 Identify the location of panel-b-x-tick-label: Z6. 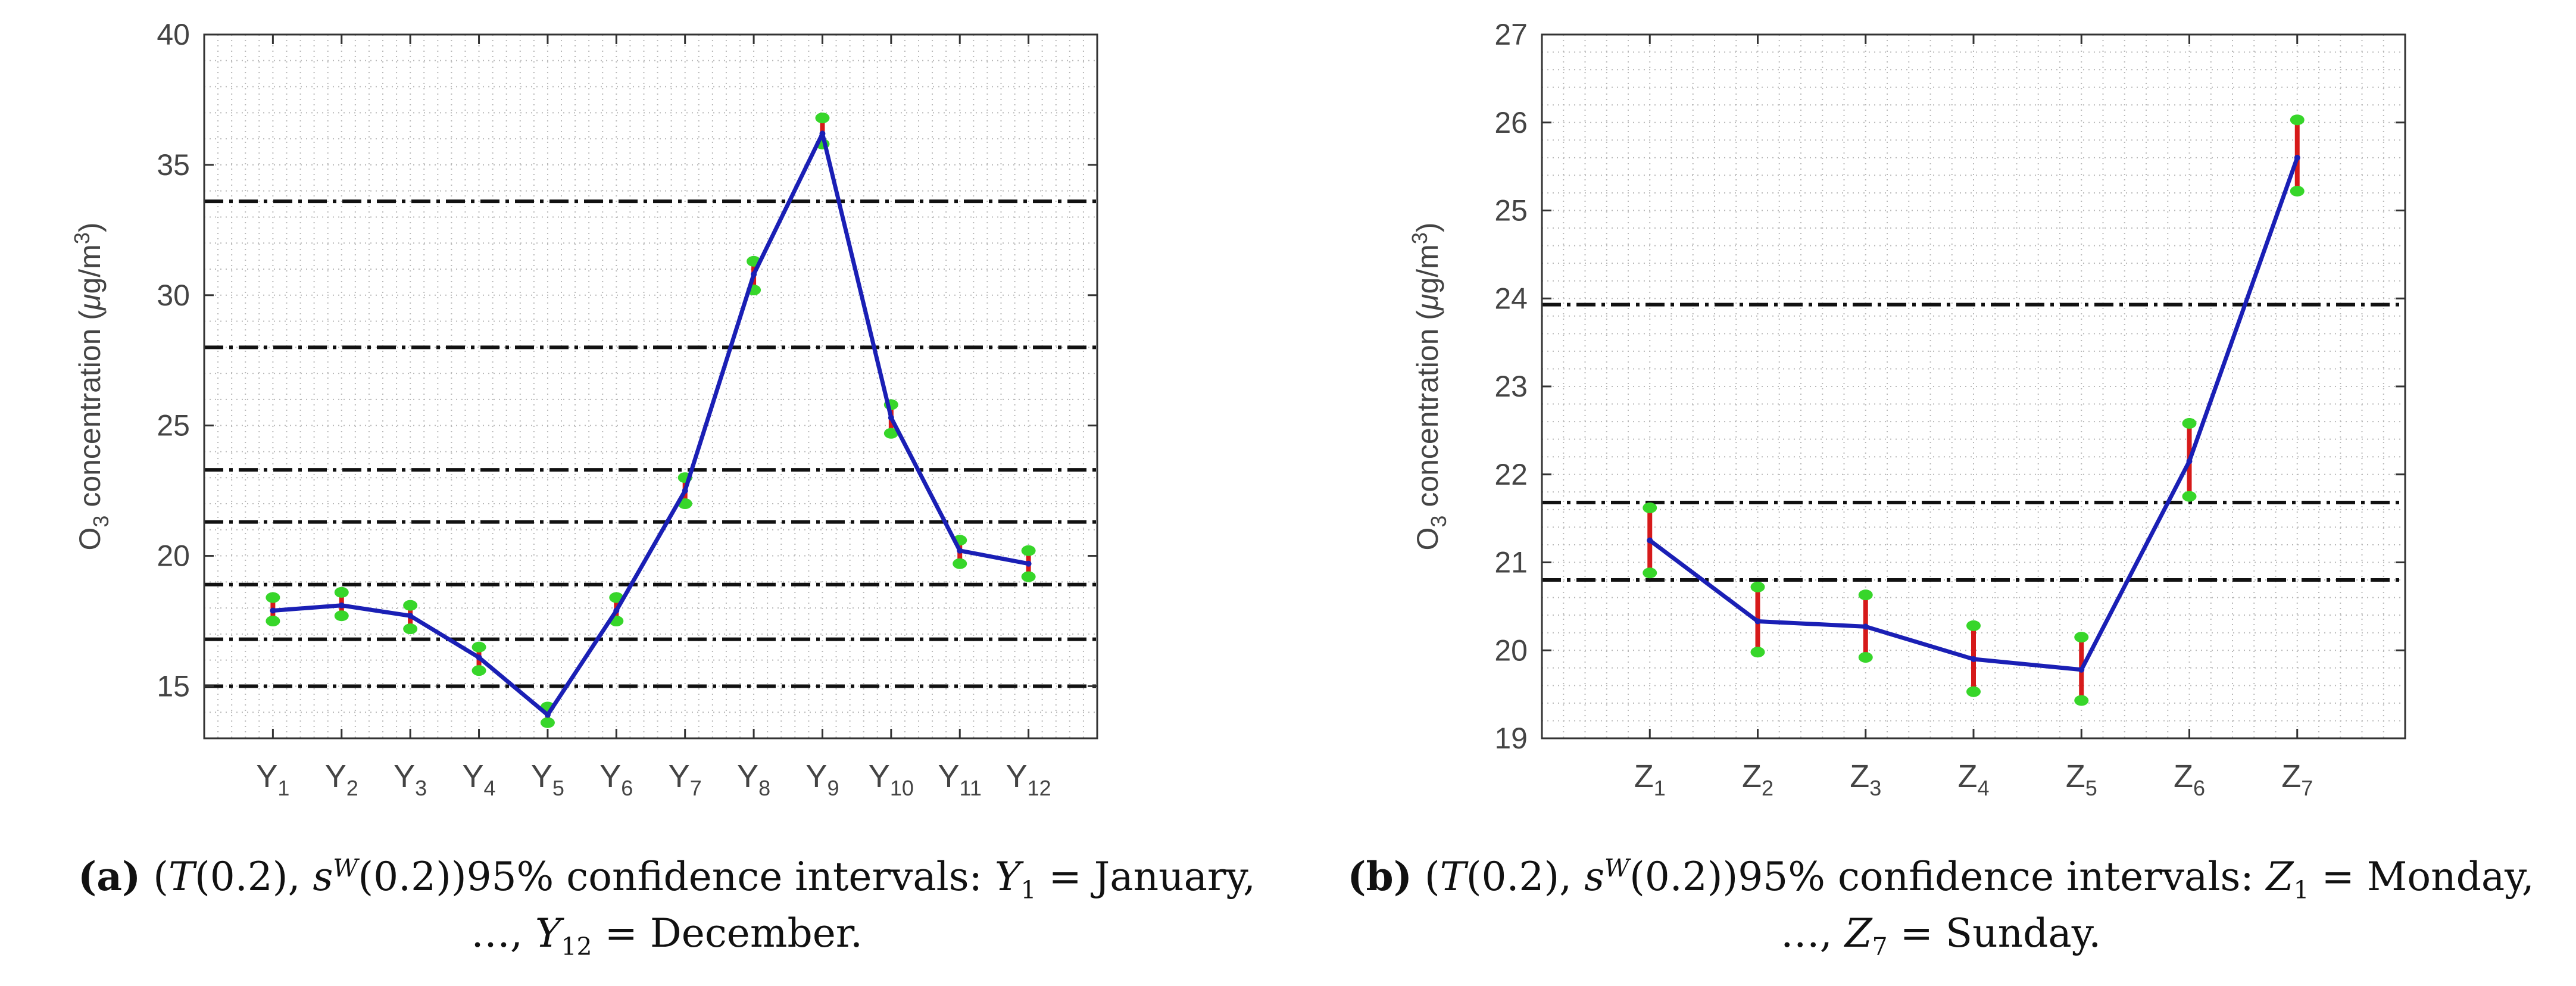
(2189, 779).